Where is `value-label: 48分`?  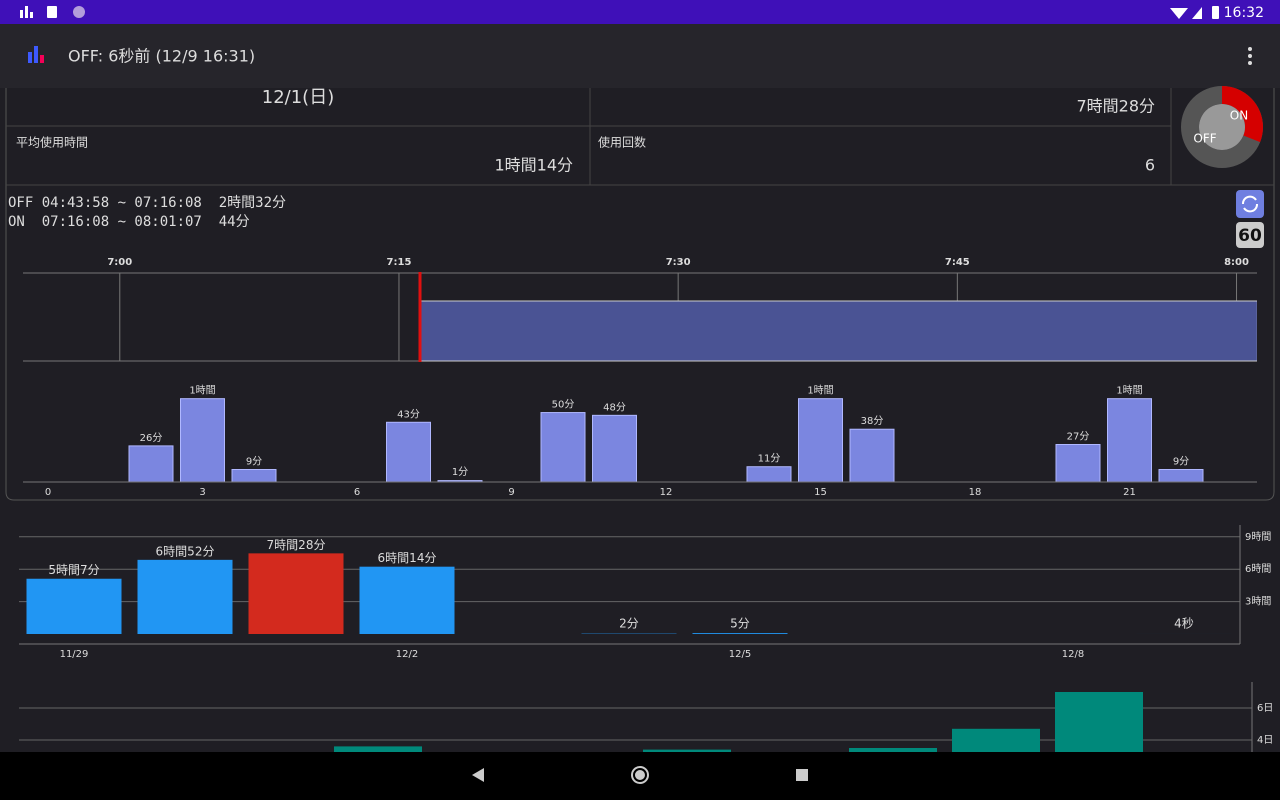 value-label: 48分 is located at coordinates (614, 407).